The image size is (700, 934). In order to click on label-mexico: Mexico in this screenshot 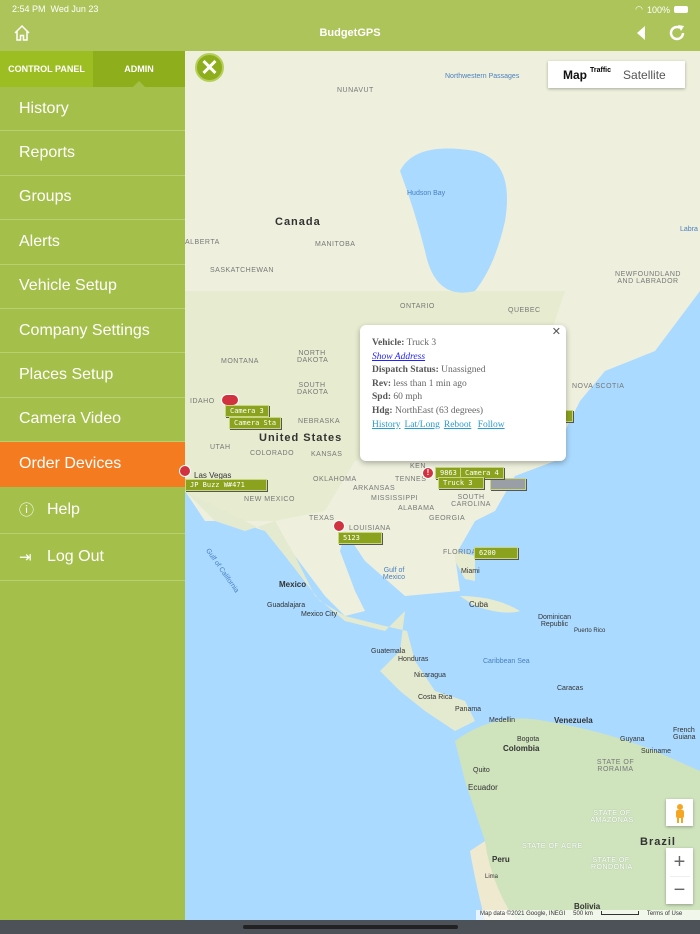, I will do `click(293, 584)`.